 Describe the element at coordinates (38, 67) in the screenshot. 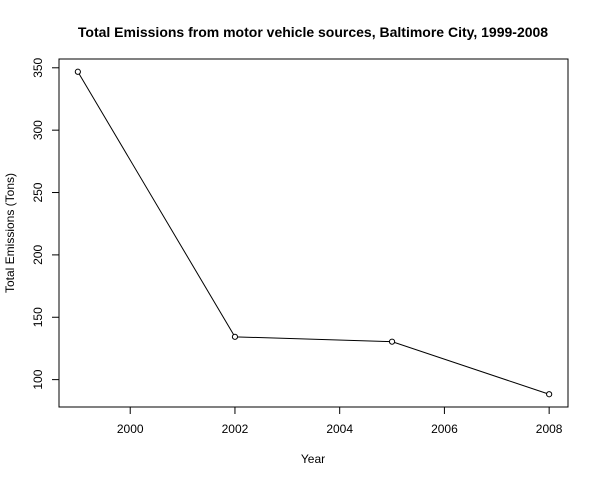

I see `y-tick-label-350: 350` at that location.